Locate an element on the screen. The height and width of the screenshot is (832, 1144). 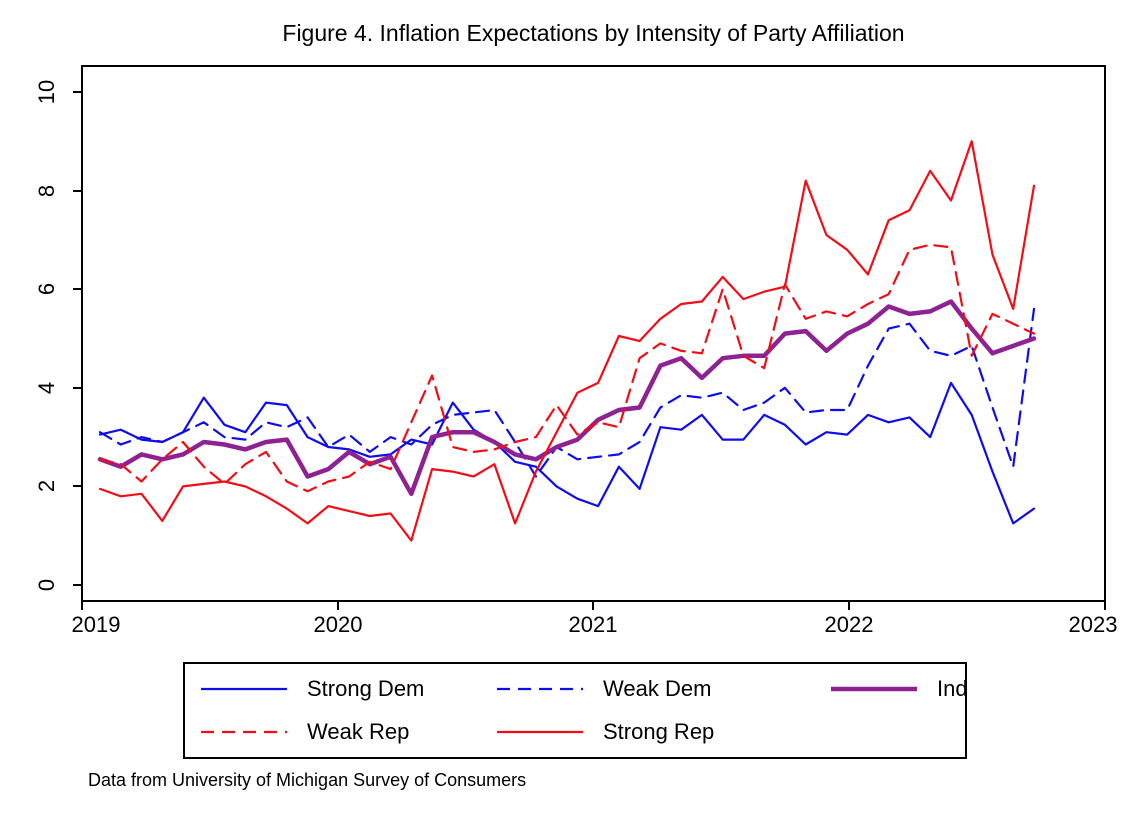
legend-item-strong-dem: Strong Dem is located at coordinates (349, 689).